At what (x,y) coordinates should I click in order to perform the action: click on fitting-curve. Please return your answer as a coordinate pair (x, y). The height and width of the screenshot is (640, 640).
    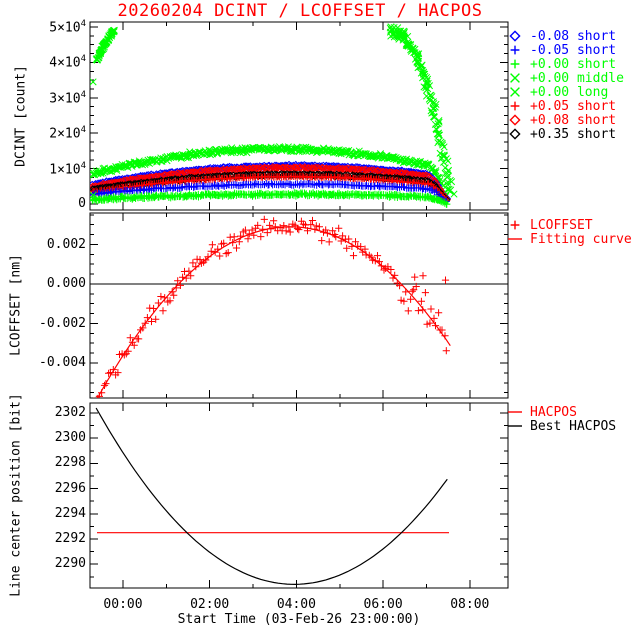
    Looking at the image, I should click on (273, 312).